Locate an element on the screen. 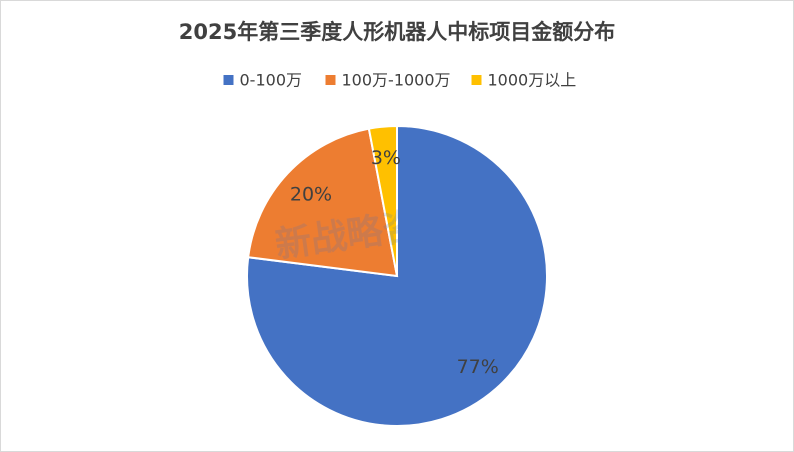  data-label: 3% is located at coordinates (386, 158).